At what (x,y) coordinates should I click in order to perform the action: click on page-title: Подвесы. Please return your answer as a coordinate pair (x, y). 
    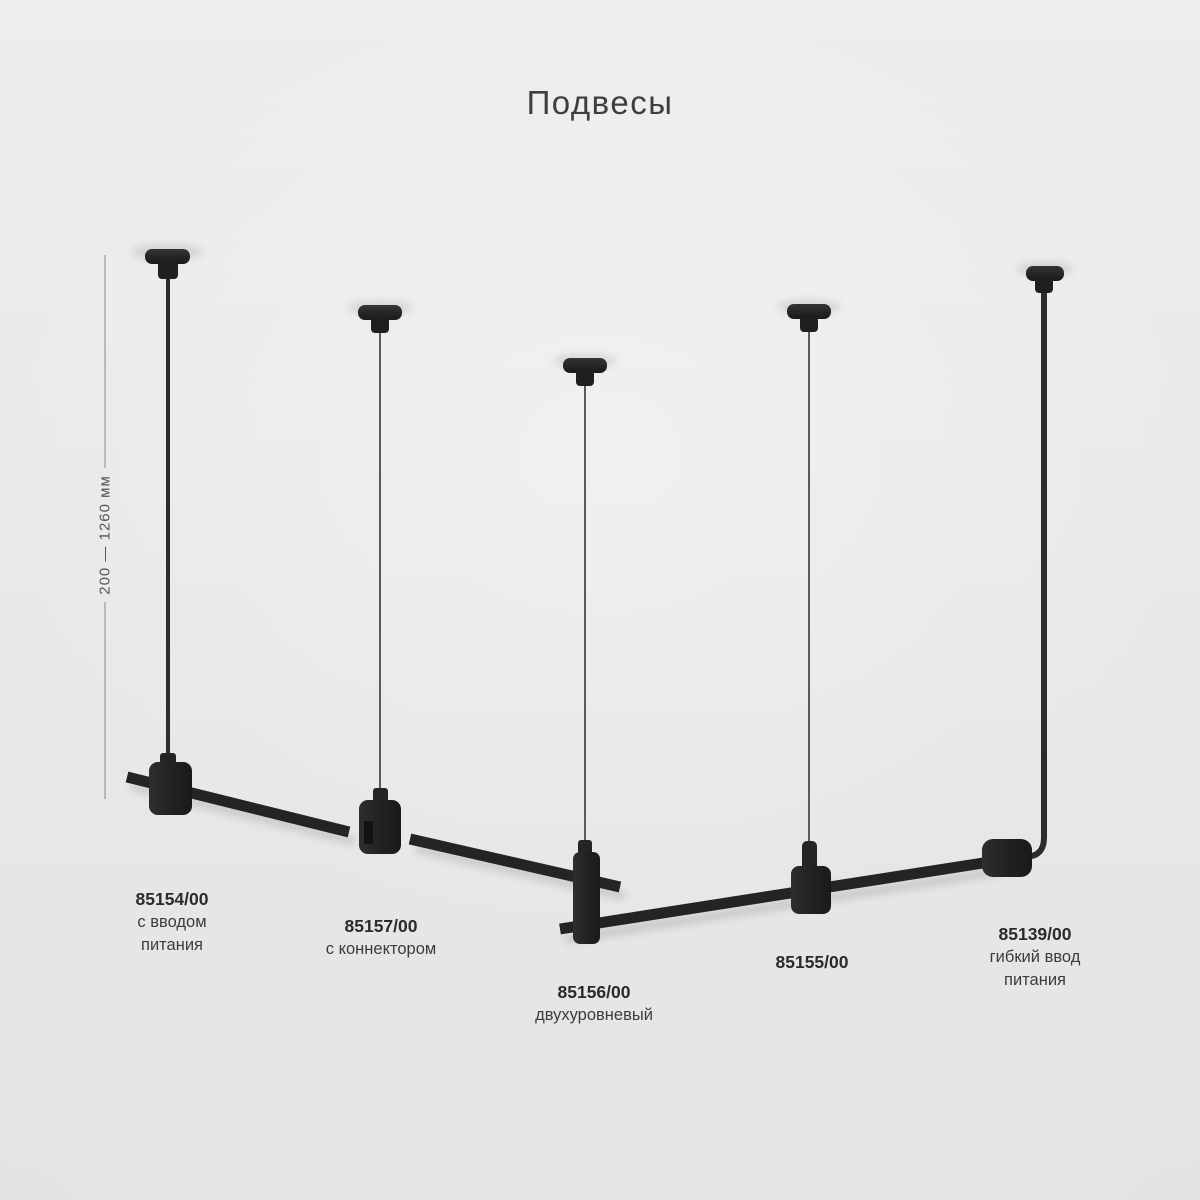
    Looking at the image, I should click on (600, 102).